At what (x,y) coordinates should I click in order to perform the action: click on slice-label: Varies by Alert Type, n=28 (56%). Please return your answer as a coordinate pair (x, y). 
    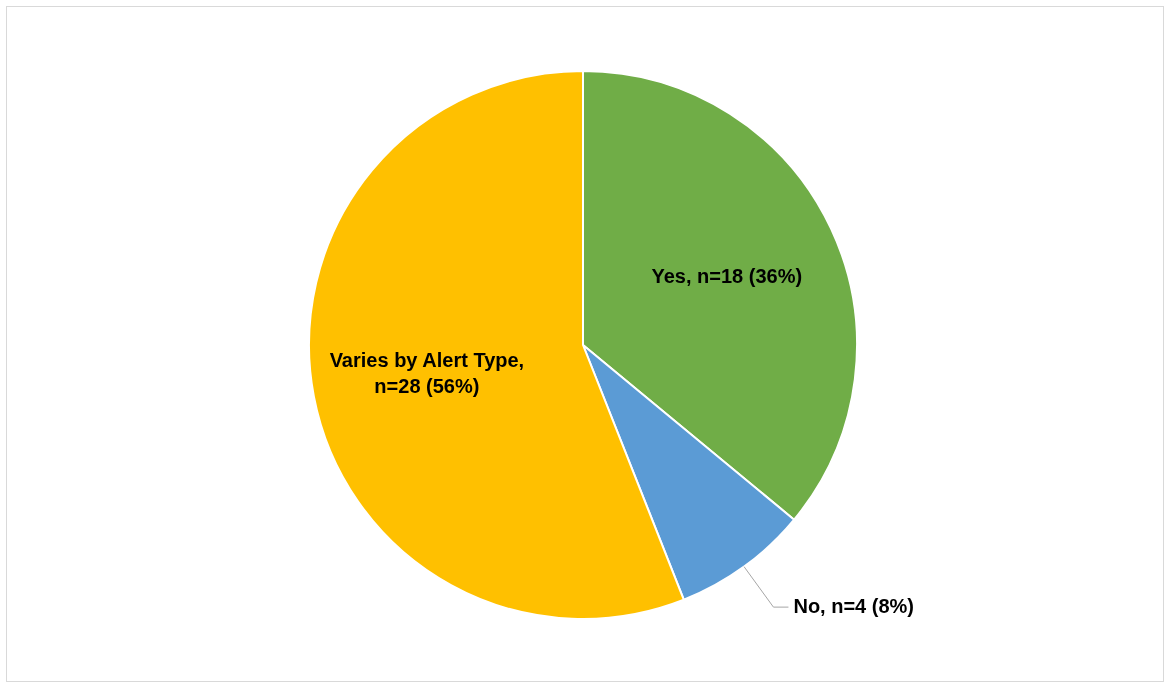
    Looking at the image, I should click on (427, 373).